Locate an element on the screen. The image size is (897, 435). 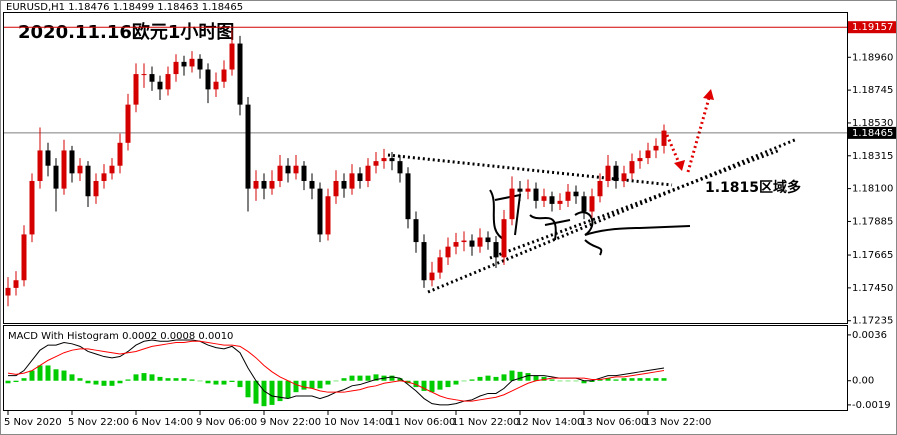
y-tick-label: 1.17665 is located at coordinates (872, 255).